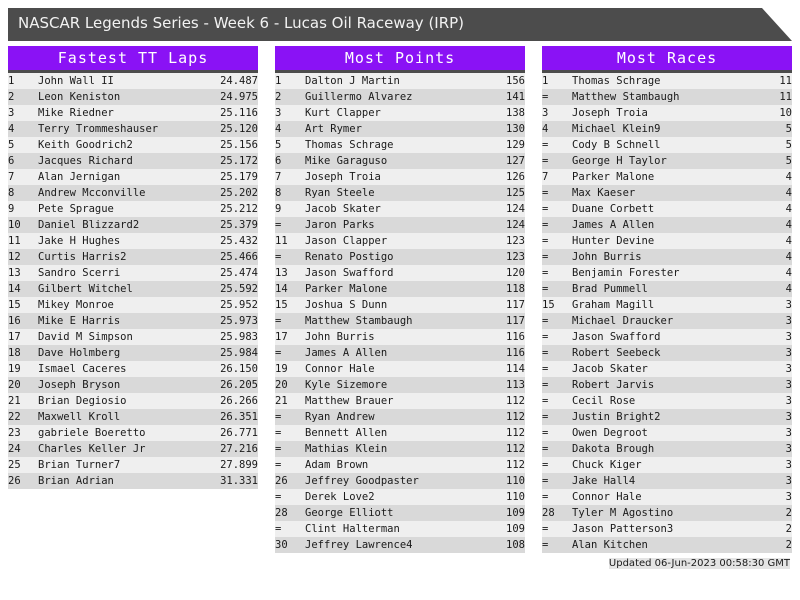 The height and width of the screenshot is (600, 800). I want to click on row-value: 25.432, so click(239, 241).